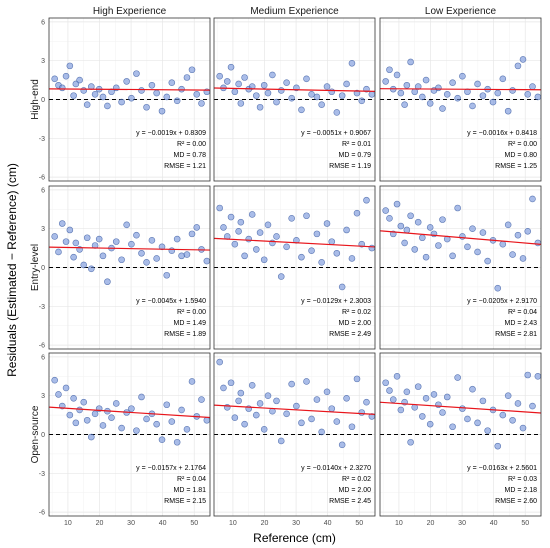  Describe the element at coordinates (494, 523) in the screenshot. I see `x-tick-label: 40` at that location.